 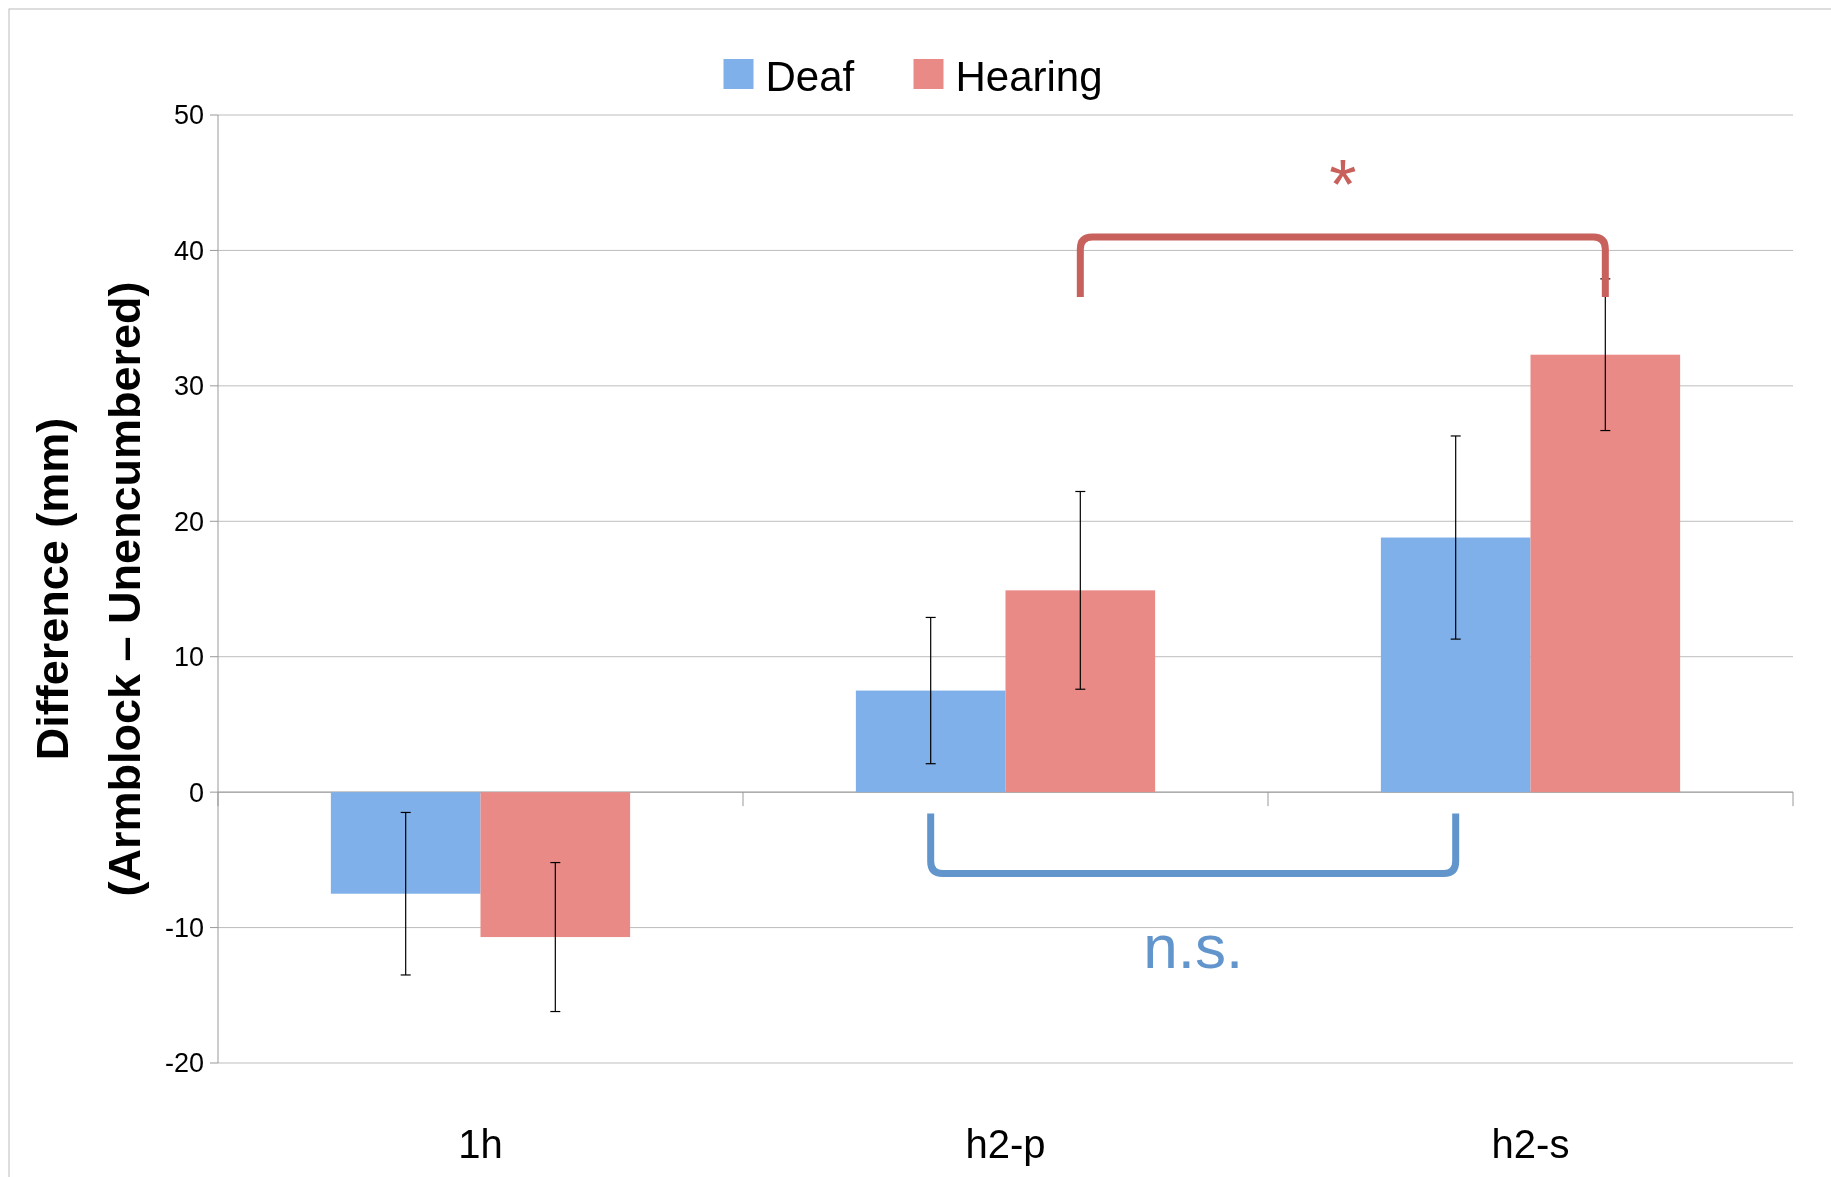 I want to click on y-tick-label: 50, so click(x=188, y=115).